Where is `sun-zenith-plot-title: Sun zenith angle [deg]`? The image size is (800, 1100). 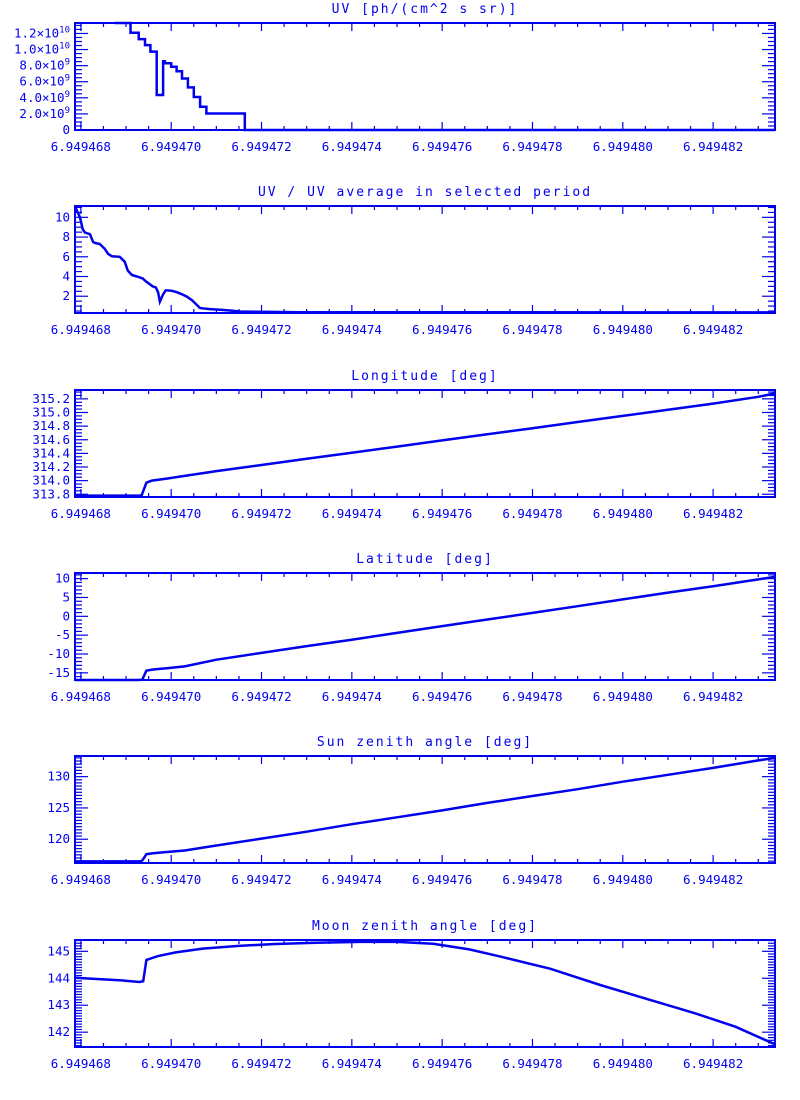 sun-zenith-plot-title: Sun zenith angle [deg] is located at coordinates (425, 743).